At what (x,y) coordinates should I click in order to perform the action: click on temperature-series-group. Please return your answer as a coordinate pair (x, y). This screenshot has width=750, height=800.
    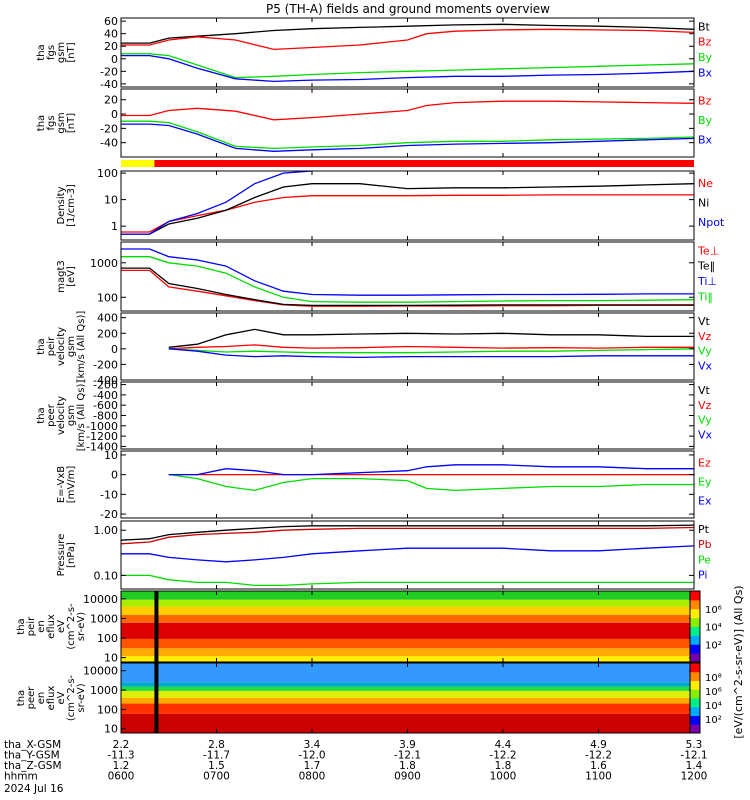
    Looking at the image, I should click on (407, 277).